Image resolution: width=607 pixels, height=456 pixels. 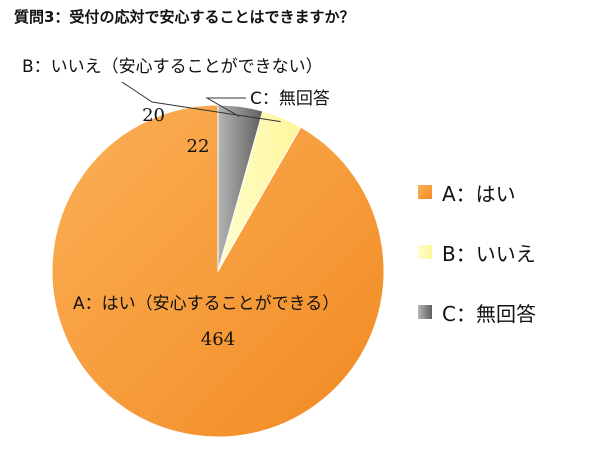 I want to click on legend-swatch-c, so click(x=425, y=312).